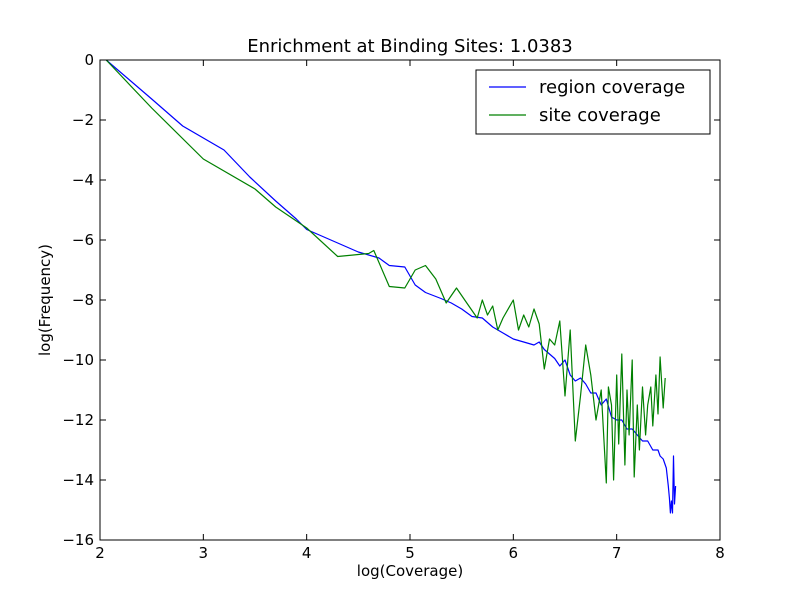 The width and height of the screenshot is (800, 600). What do you see at coordinates (617, 553) in the screenshot?
I see `x-tick-label: 7` at bounding box center [617, 553].